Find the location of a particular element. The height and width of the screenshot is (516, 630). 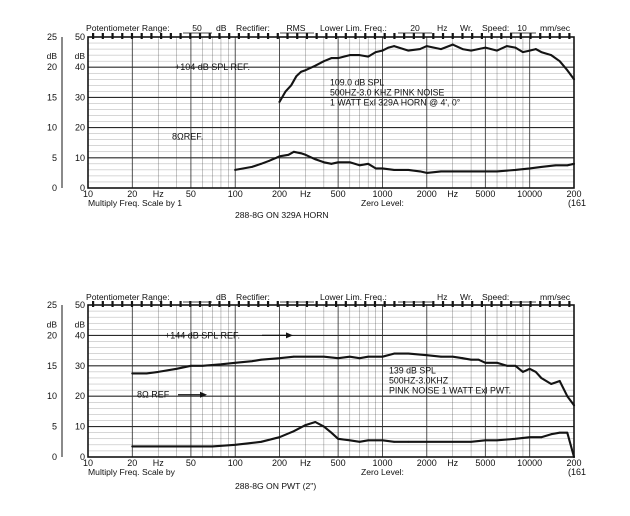

y-left-tick-label: 15 is located at coordinates (52, 366).